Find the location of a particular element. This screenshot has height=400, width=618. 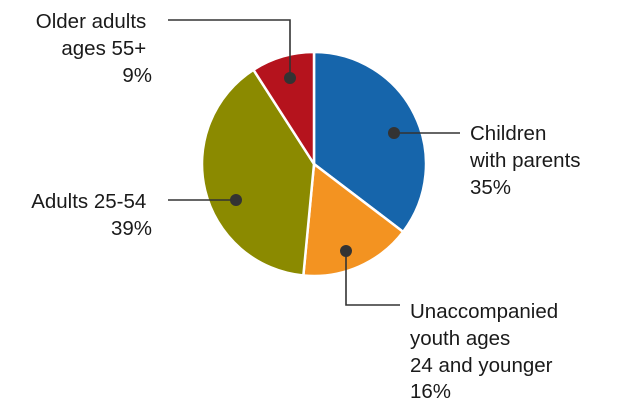

slice-older-adults is located at coordinates (283, 109).